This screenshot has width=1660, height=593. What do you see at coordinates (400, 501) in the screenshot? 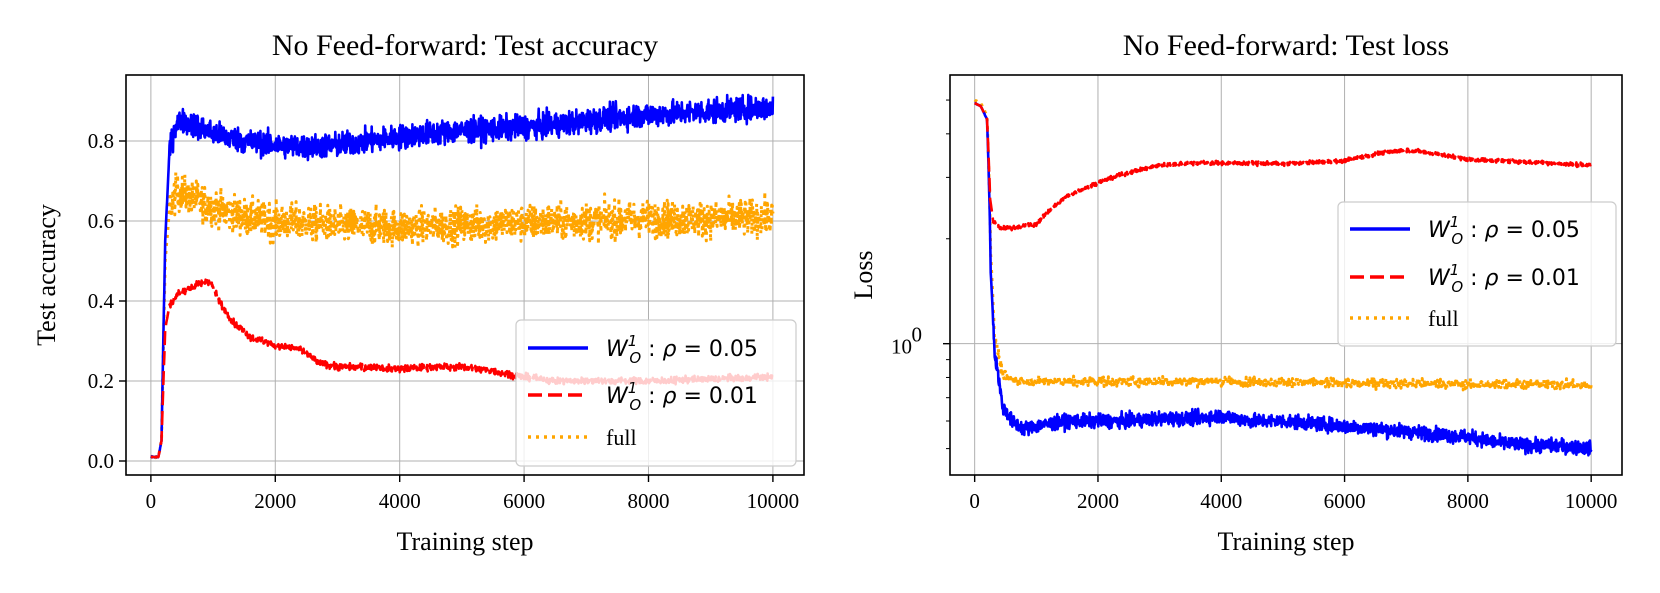
I see `accuracy-x-tick-label: 4000` at bounding box center [400, 501].